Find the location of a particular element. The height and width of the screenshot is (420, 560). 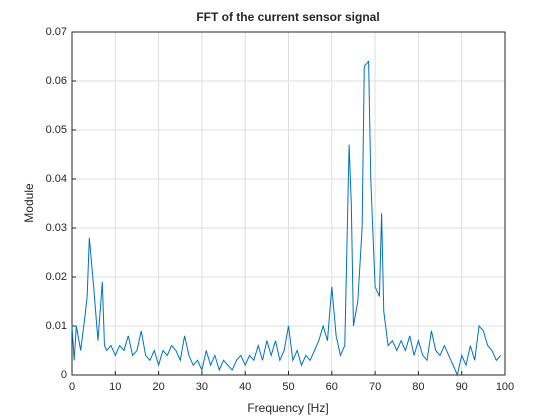

x-tick-label: 80 is located at coordinates (418, 387).